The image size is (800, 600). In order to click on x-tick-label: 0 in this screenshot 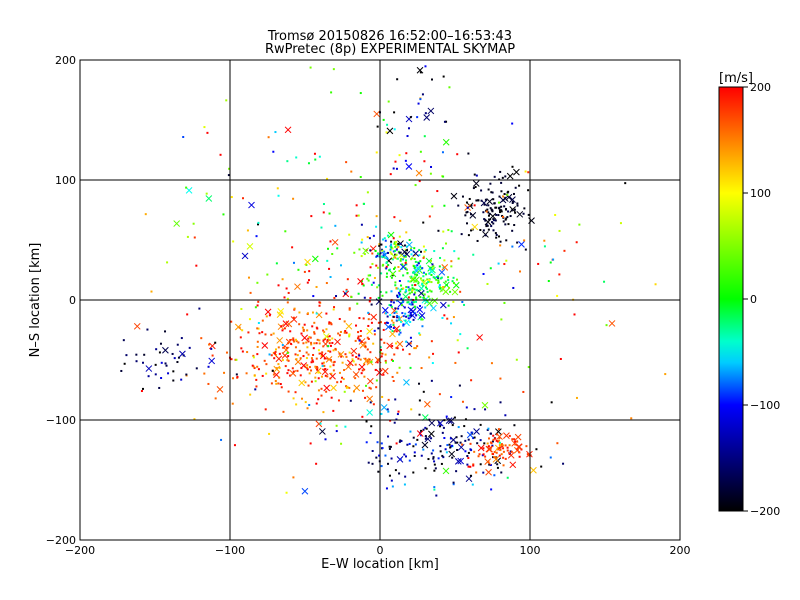, I will do `click(380, 550)`.